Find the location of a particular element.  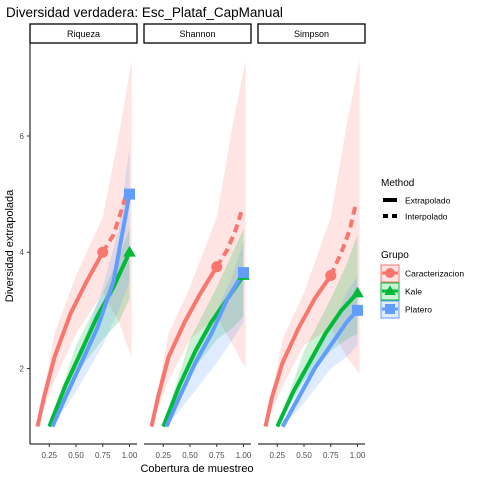

x-axis-label: Cobertura de muestreo is located at coordinates (196, 469).